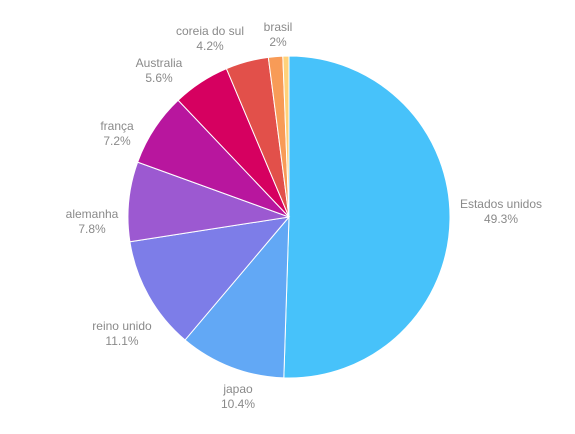 The height and width of the screenshot is (434, 575). I want to click on slice-value-frança: 7.2%, so click(117, 141).